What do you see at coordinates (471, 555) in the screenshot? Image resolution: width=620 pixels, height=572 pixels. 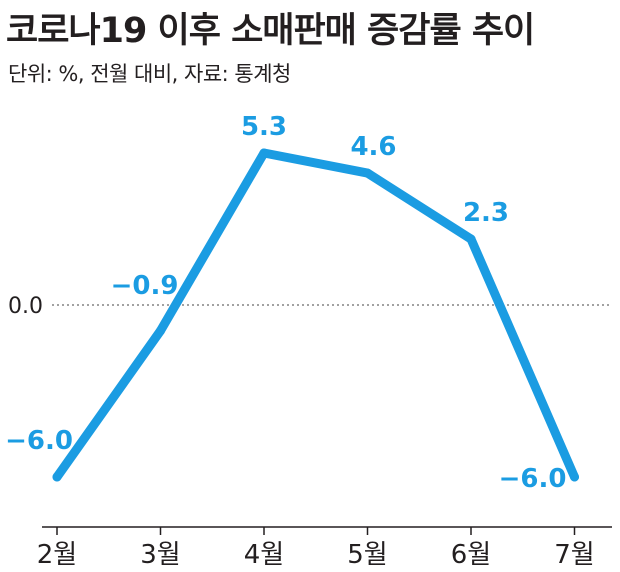 I see `x-tick-label: 6월` at bounding box center [471, 555].